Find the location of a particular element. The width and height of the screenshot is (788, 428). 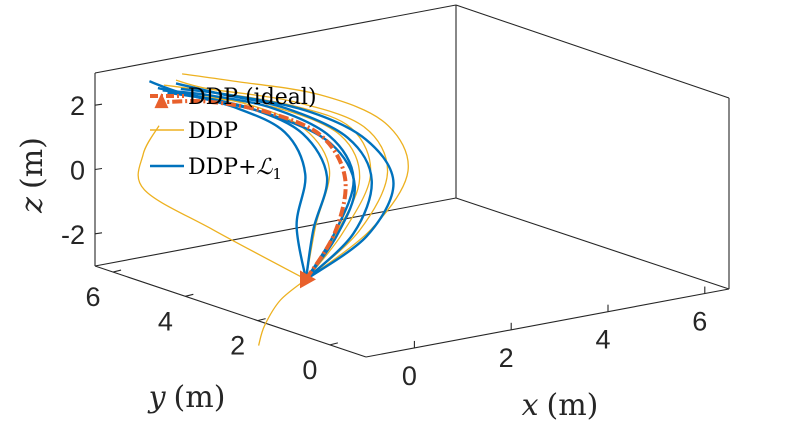

ddp-ideal-trajectory-line is located at coordinates (254, 190).